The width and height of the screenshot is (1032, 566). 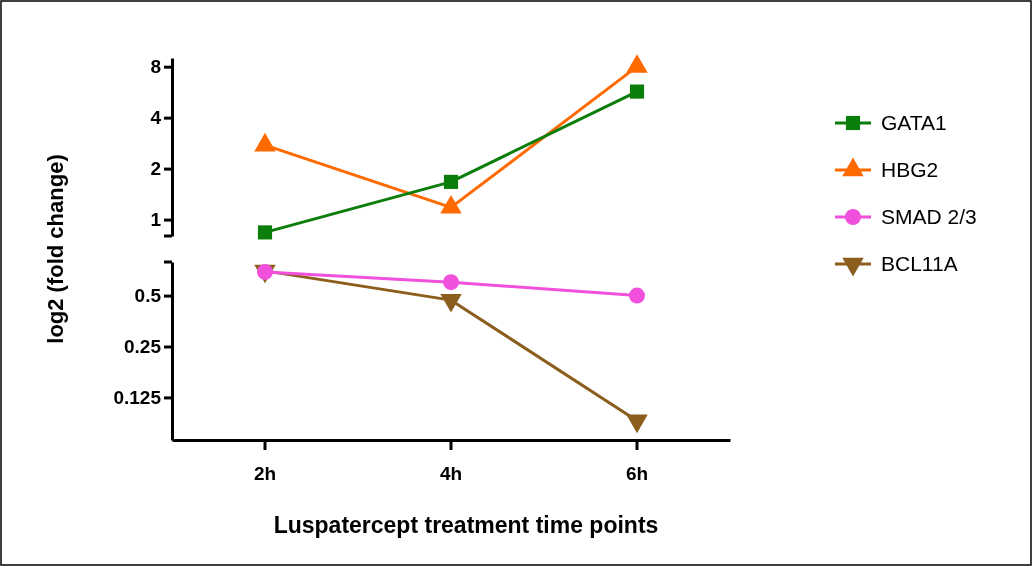 What do you see at coordinates (637, 473) in the screenshot?
I see `x-tick-label: 6h` at bounding box center [637, 473].